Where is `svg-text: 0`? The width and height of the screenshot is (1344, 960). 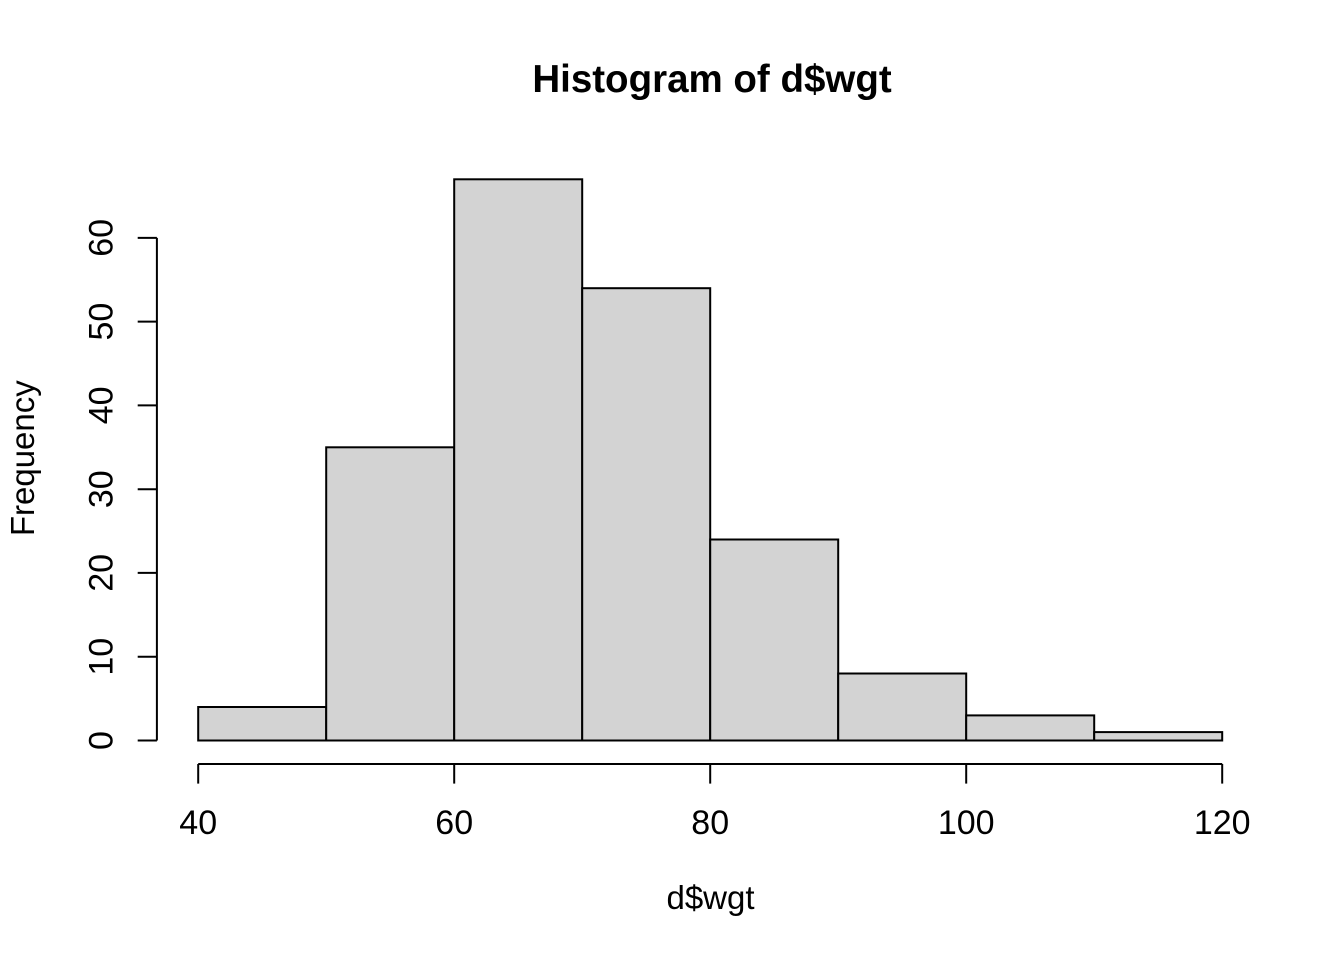 svg-text: 0 is located at coordinates (101, 740).